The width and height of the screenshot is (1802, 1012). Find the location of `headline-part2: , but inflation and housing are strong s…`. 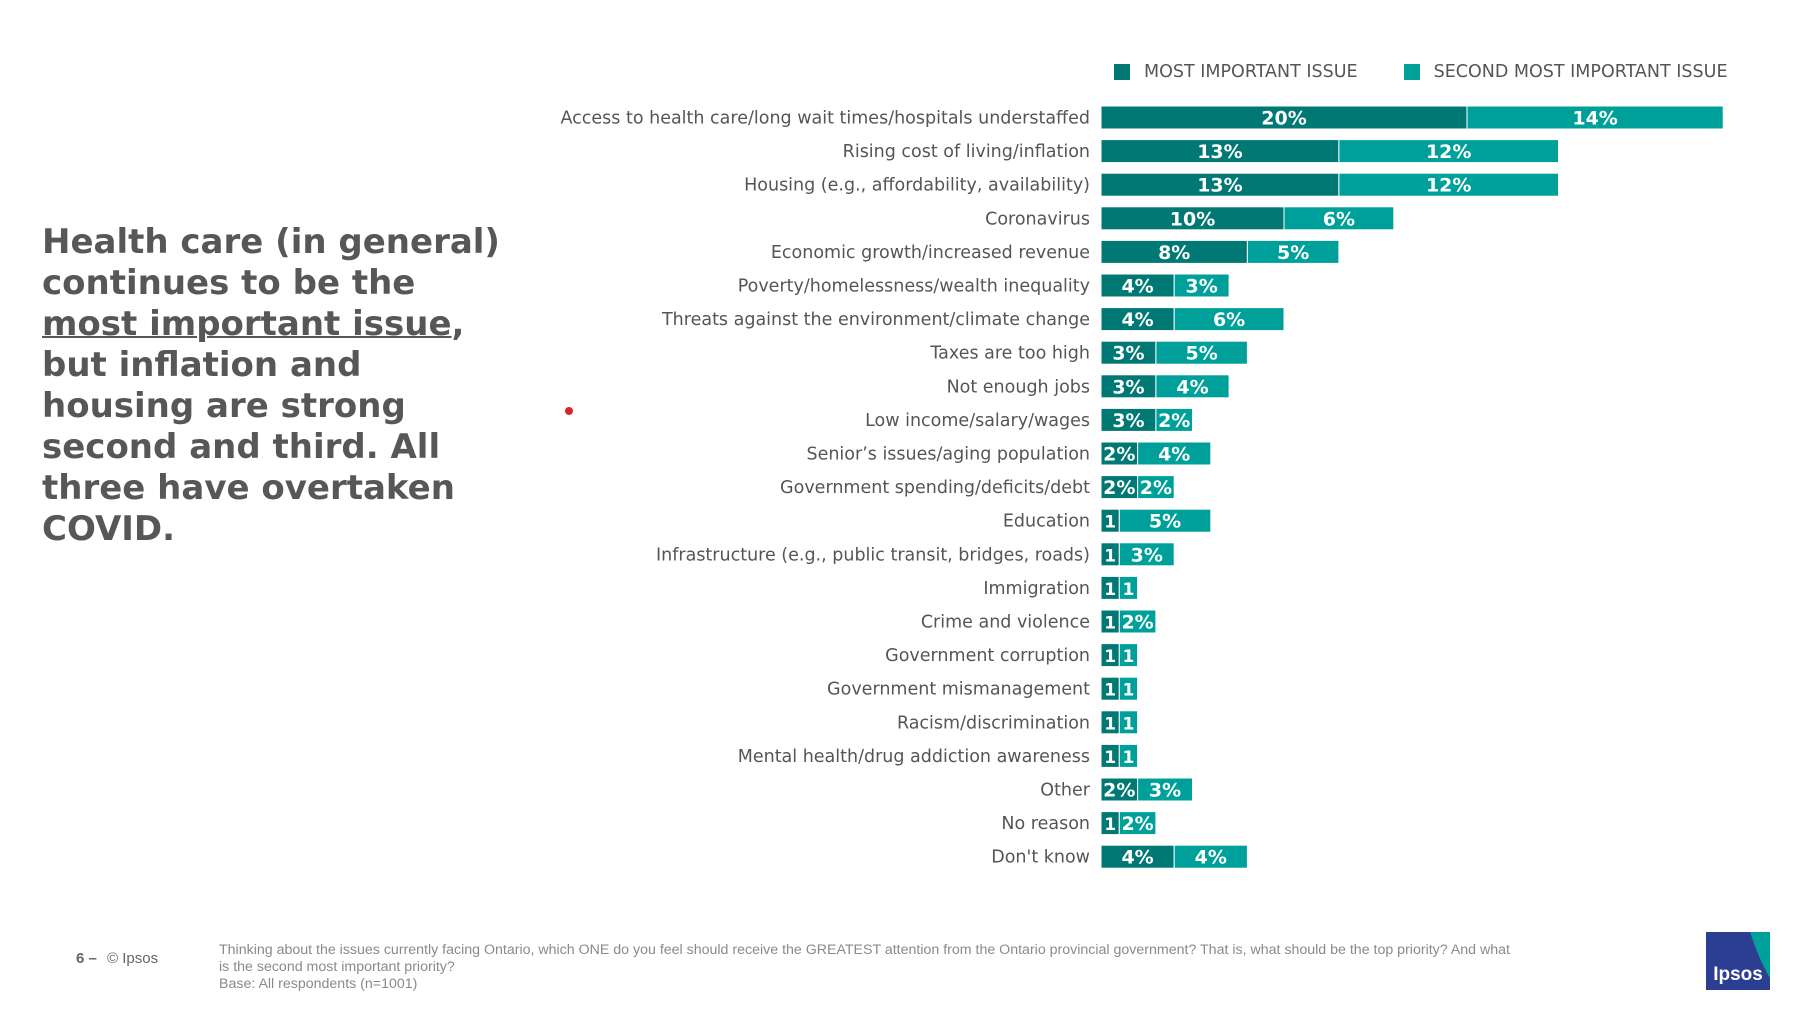

headline-part2: , but inflation and housing are strong s… is located at coordinates (253, 426).